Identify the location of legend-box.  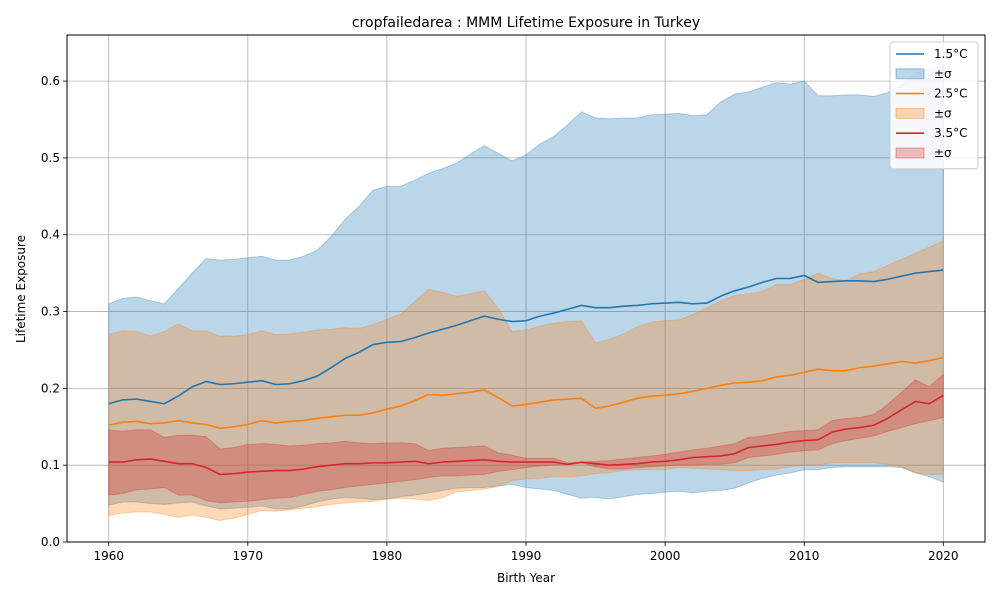
(934, 105).